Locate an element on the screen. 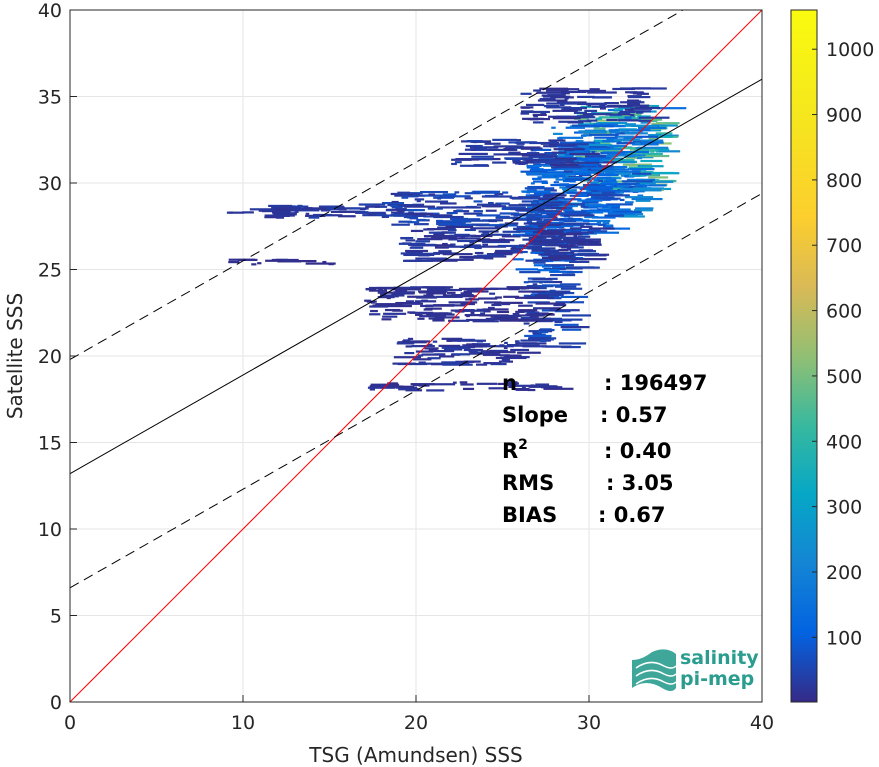 This screenshot has width=879, height=767. y-axis-label: Satellite SSS is located at coordinates (15, 356).